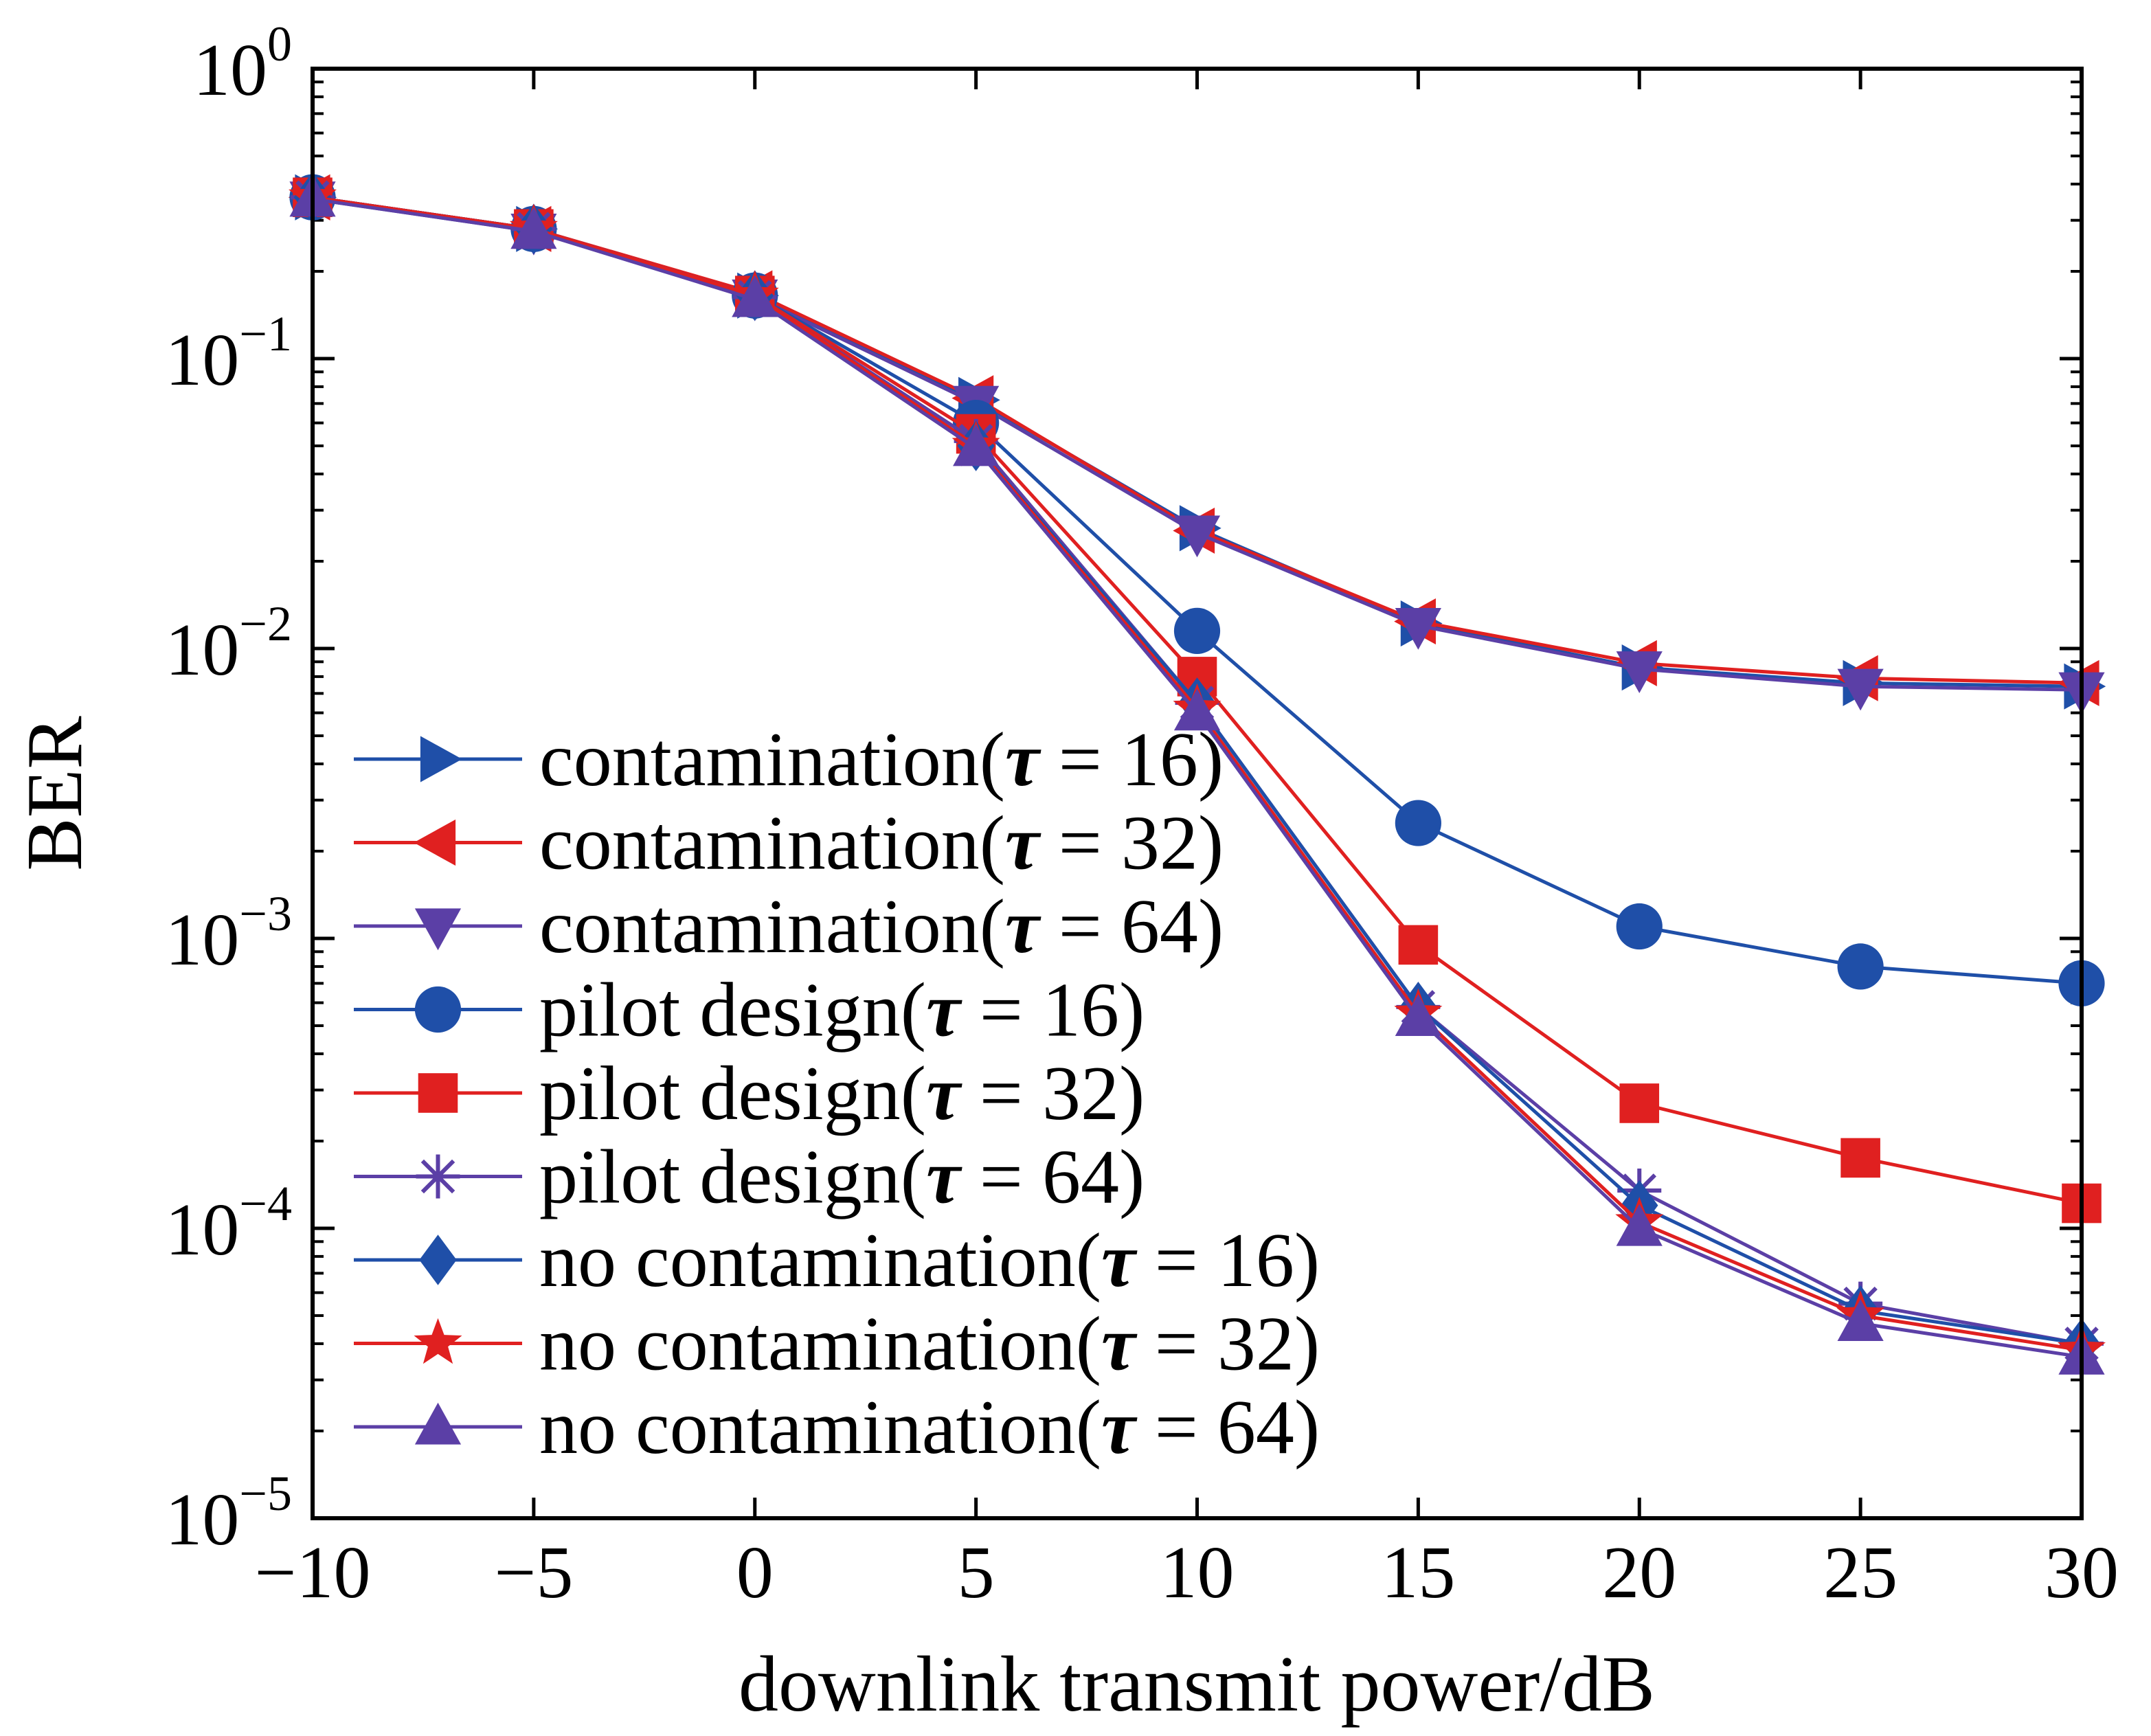 This screenshot has height=1736, width=2151. I want to click on y-tick-exp: −5, so click(265, 1493).